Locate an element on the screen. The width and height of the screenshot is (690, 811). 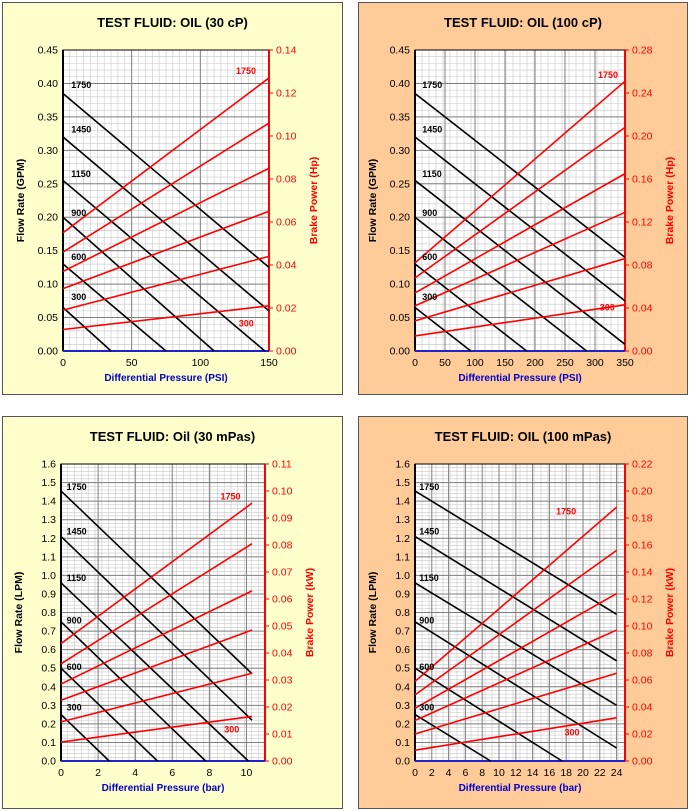
y2-axis-title: Brake Power (kW) is located at coordinates (310, 612).